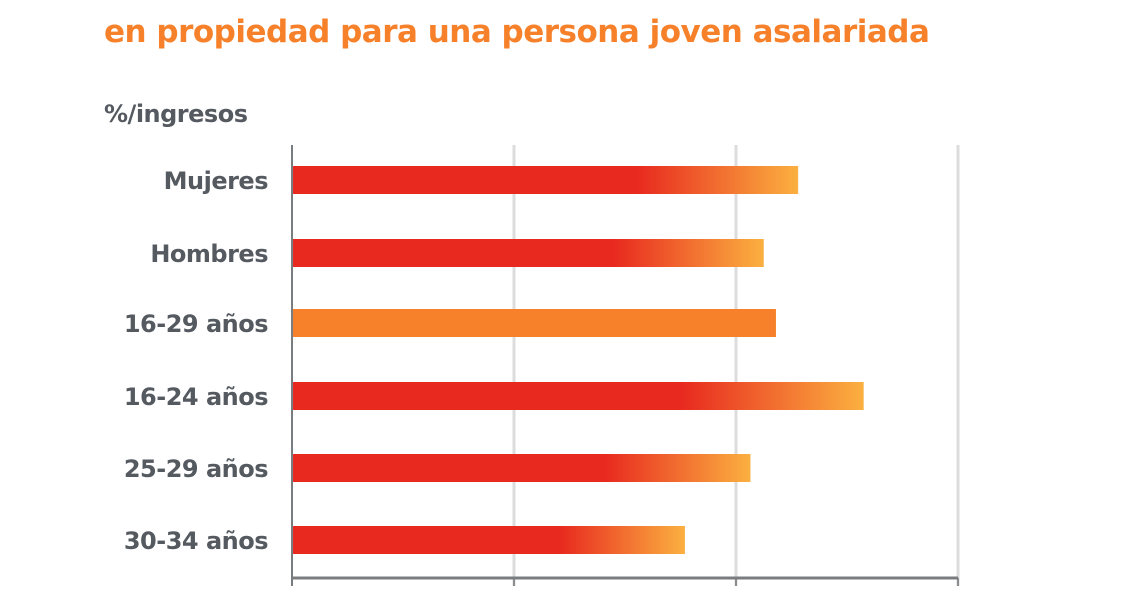 The width and height of the screenshot is (1128, 591). What do you see at coordinates (196, 469) in the screenshot?
I see `category-label: 25-29 años` at bounding box center [196, 469].